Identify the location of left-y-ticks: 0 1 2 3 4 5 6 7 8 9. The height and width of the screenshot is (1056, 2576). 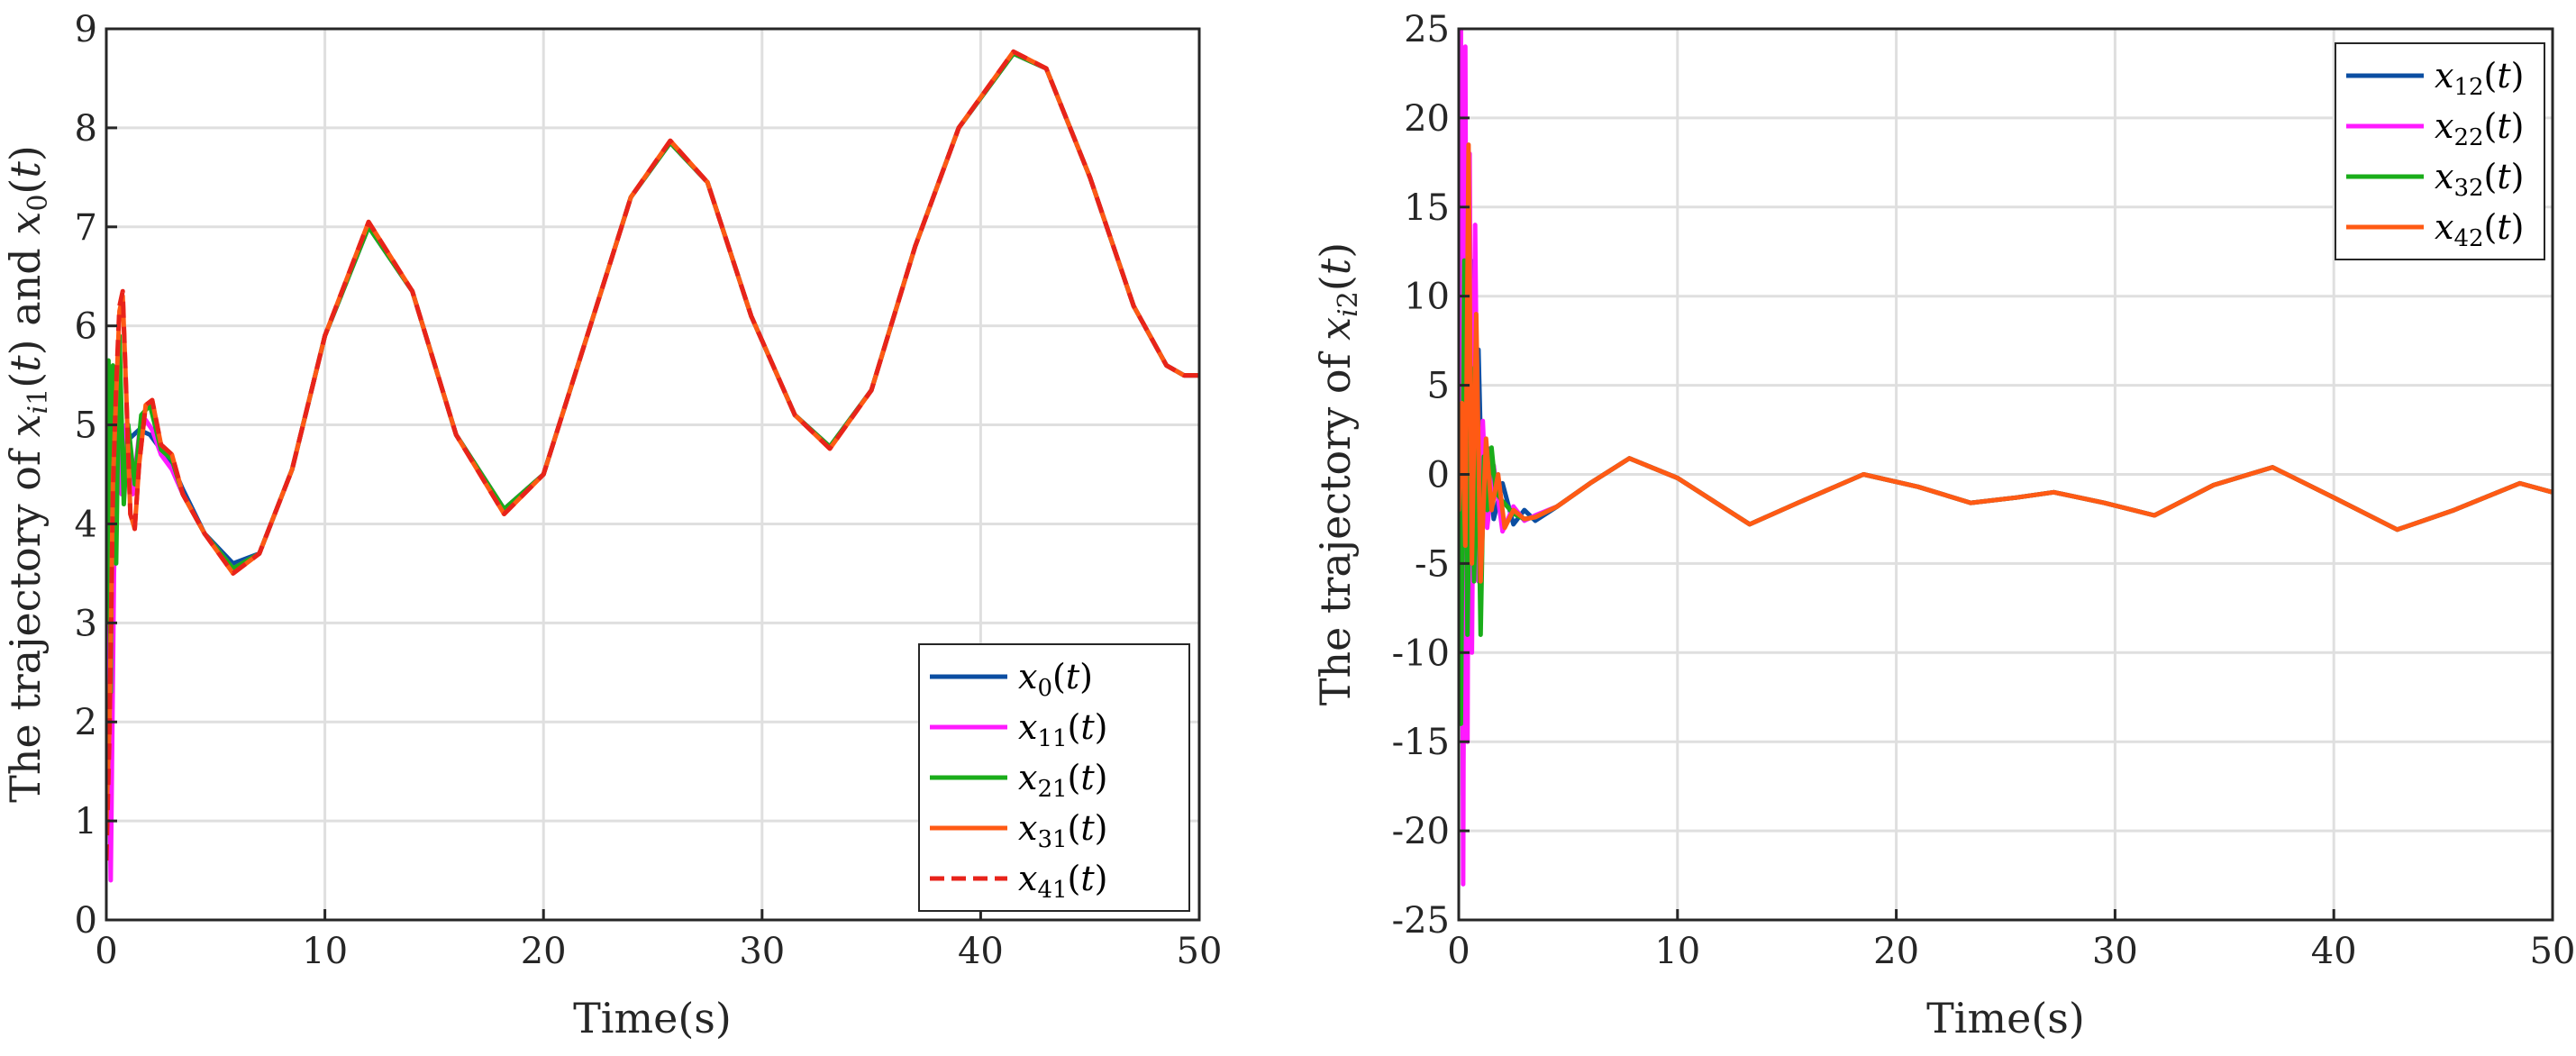
(96, 475).